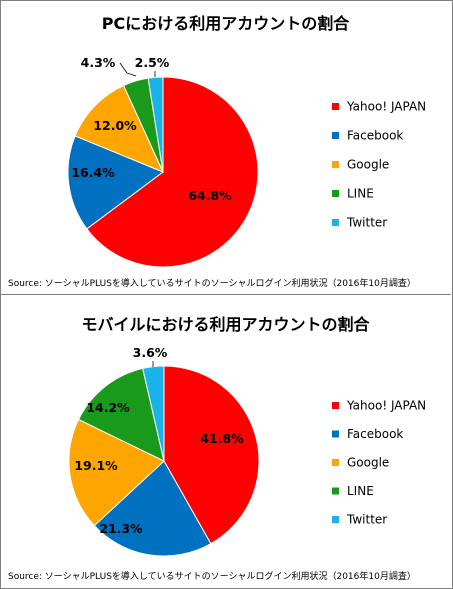 The width and height of the screenshot is (453, 589). What do you see at coordinates (152, 62) in the screenshot?
I see `data-label-twitter: 2.5%` at bounding box center [152, 62].